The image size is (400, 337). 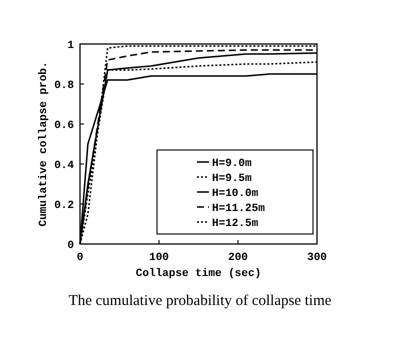 I want to click on y-tick-label: 0.4, so click(x=64, y=166).